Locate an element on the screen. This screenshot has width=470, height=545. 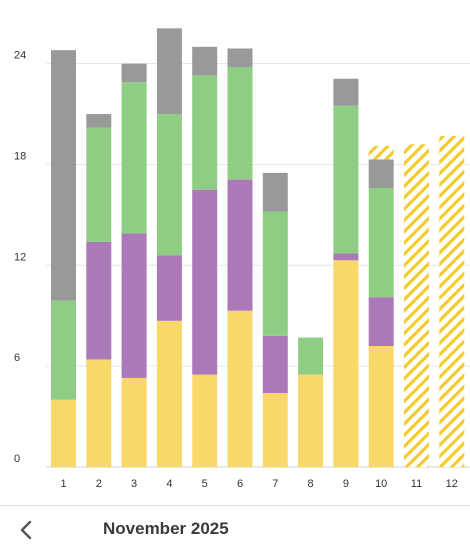
y-axis-ticks: 0 6 12 18 24 is located at coordinates (20, 257).